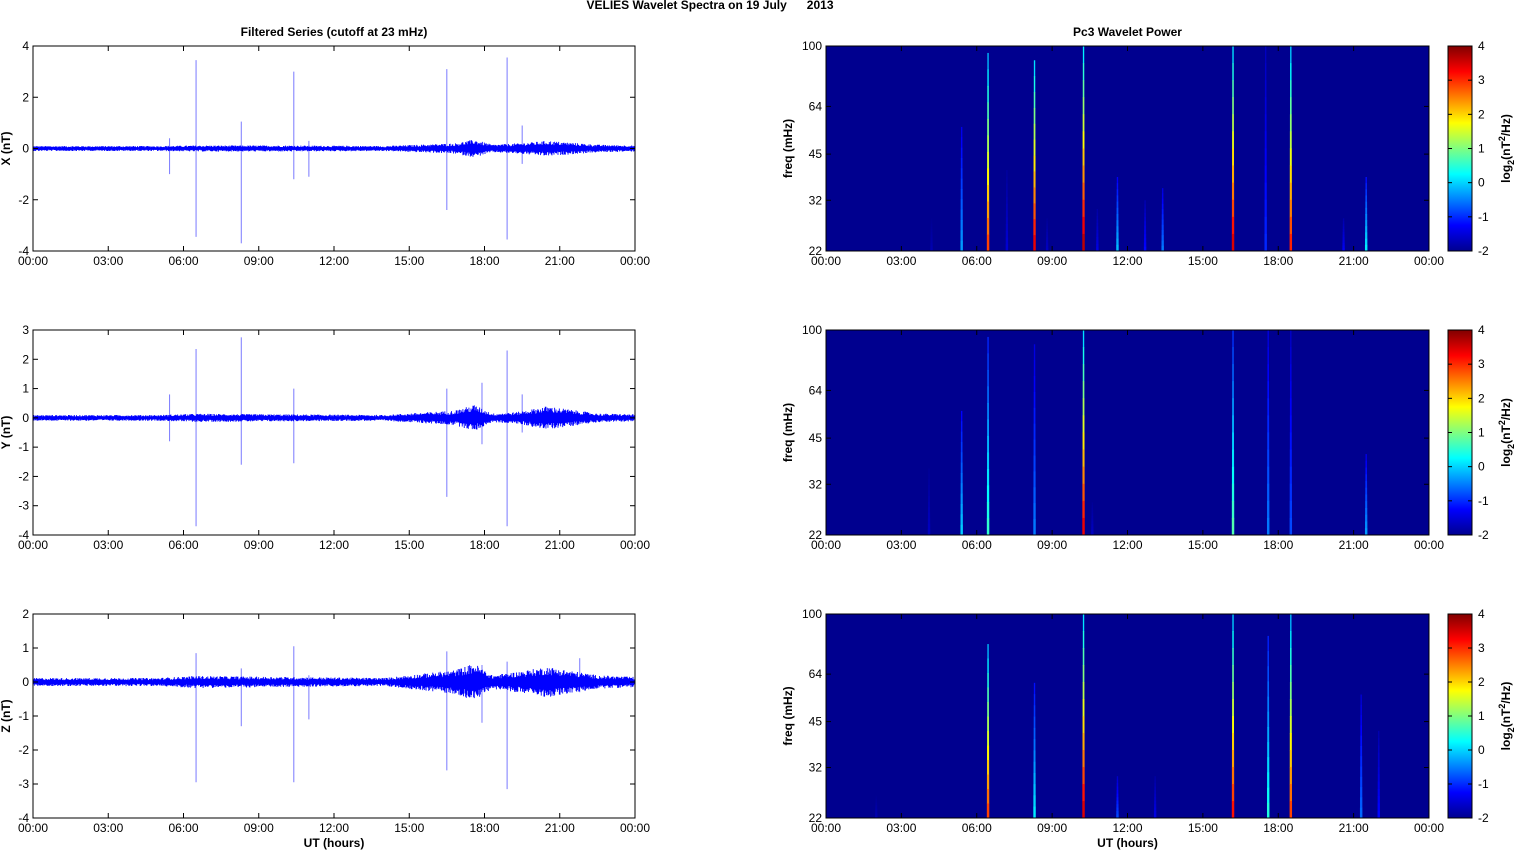 The height and width of the screenshot is (851, 1515). What do you see at coordinates (816, 674) in the screenshot?
I see `y-tick-label: 64` at bounding box center [816, 674].